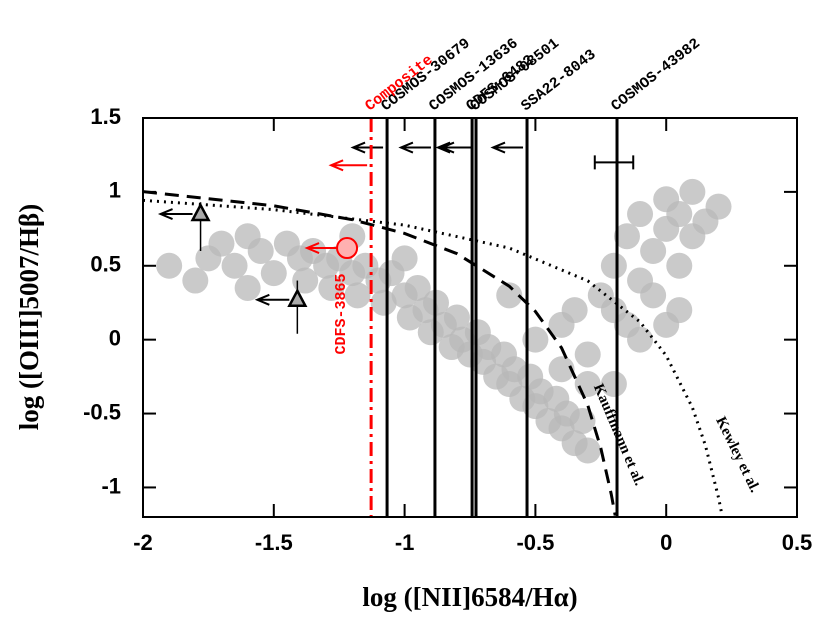 The height and width of the screenshot is (621, 830). What do you see at coordinates (618, 435) in the screenshot?
I see `curve-label: Kauffmann et al.` at bounding box center [618, 435].